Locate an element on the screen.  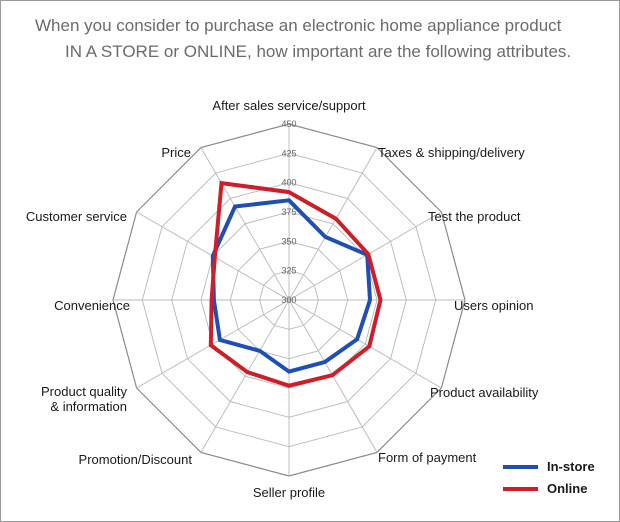
tick-label: 425 is located at coordinates (288, 153).